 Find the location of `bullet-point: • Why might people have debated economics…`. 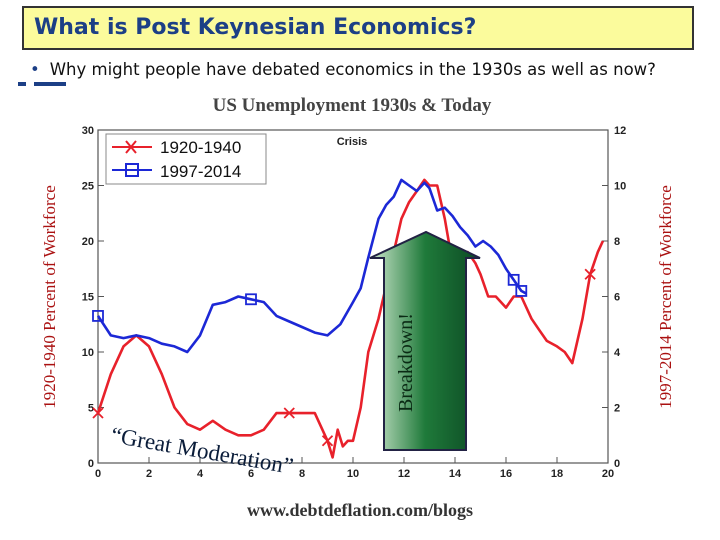

bullet-point: • Why might people have debated economics… is located at coordinates (343, 69).